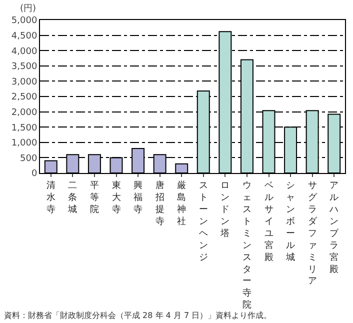 The width and height of the screenshot is (353, 323). I want to click on x-tick-label: 清水寺, so click(51, 197).